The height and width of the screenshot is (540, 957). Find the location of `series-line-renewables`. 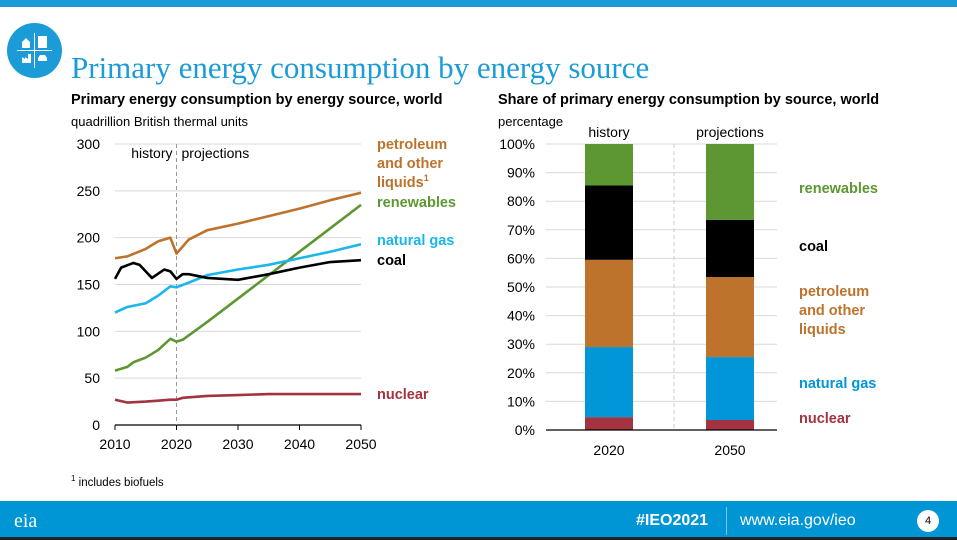

series-line-renewables is located at coordinates (238, 287).